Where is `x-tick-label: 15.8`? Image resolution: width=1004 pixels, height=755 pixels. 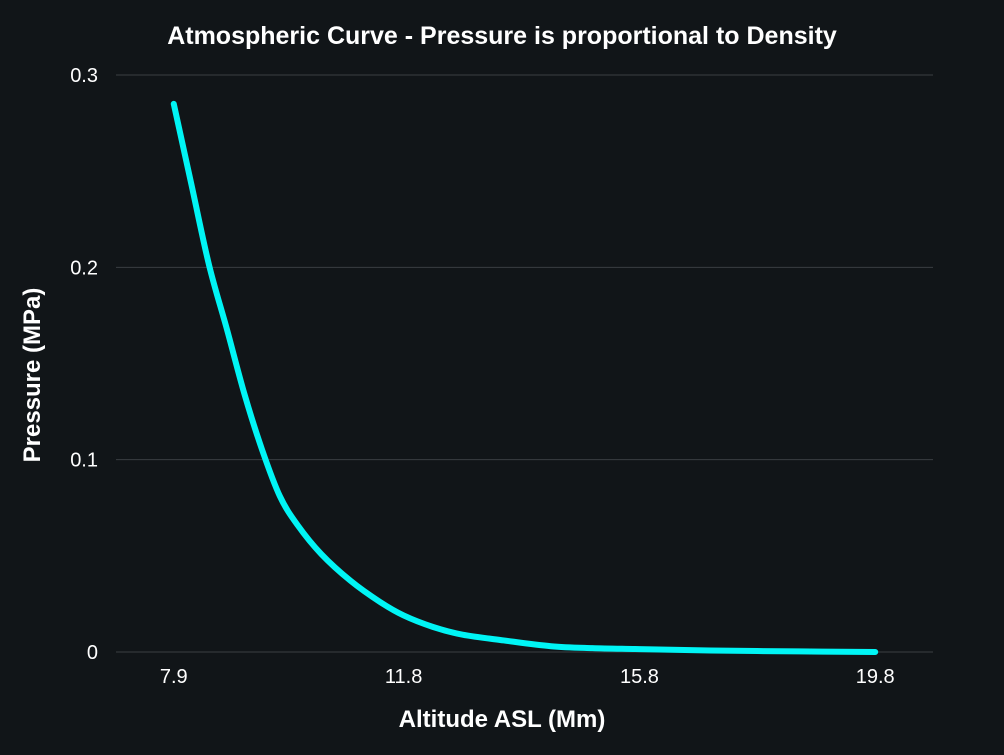
x-tick-label: 15.8 is located at coordinates (639, 677).